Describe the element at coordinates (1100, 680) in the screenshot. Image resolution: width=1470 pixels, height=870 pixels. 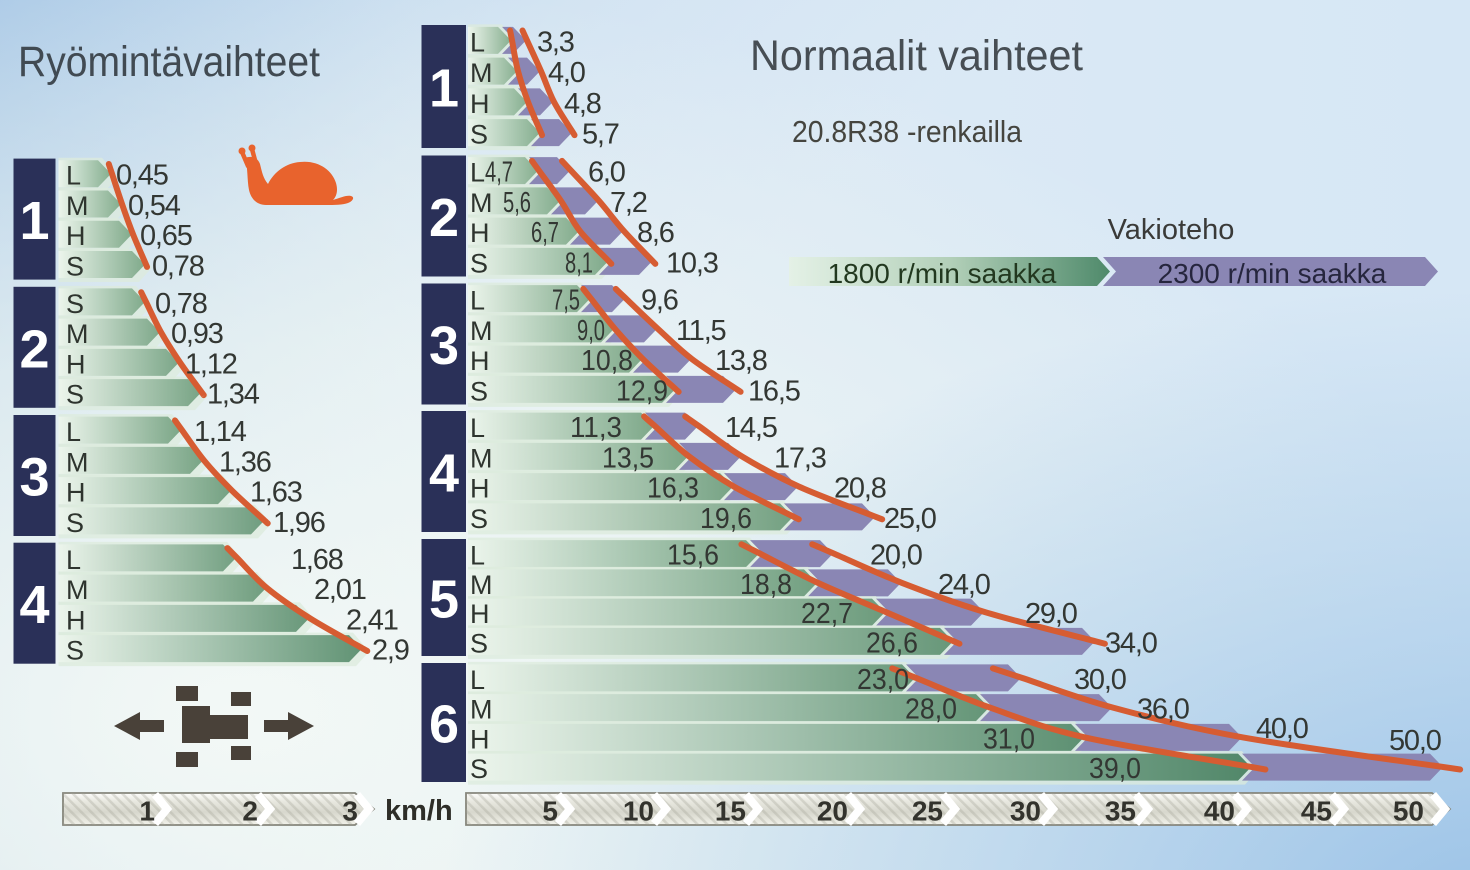
I see `svg-text: 30,0` at that location.